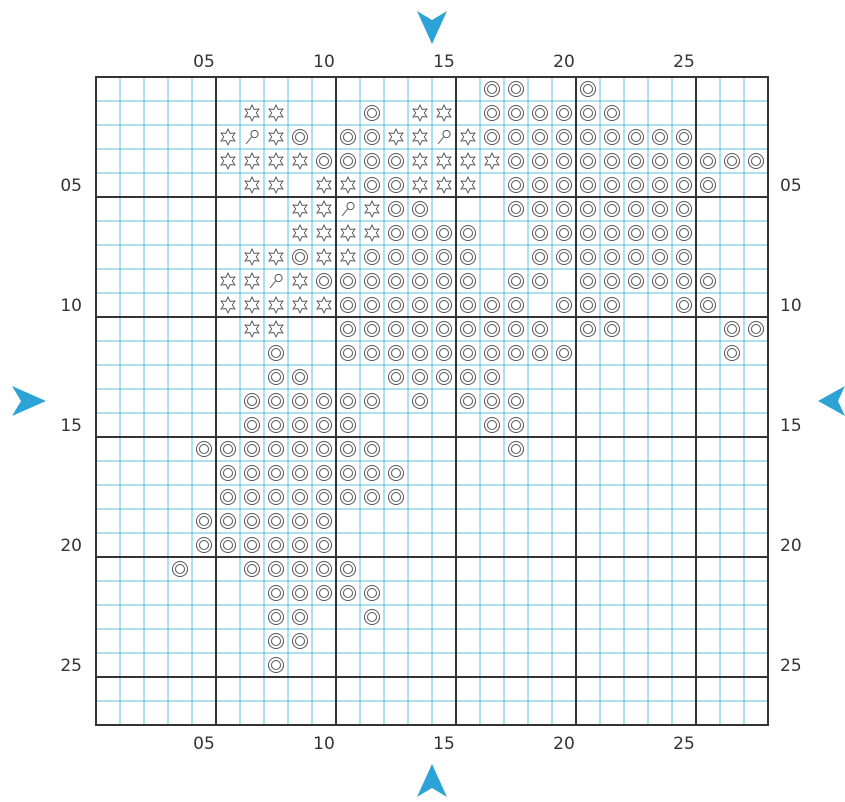 The height and width of the screenshot is (802, 845). What do you see at coordinates (71, 546) in the screenshot?
I see `y-tick-label-left: 20` at bounding box center [71, 546].